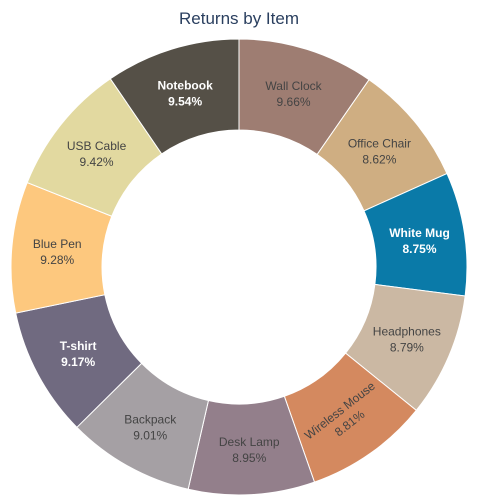  What do you see at coordinates (293, 94) in the screenshot?
I see `slice-label-wall-clock: Wall Clock 9.66%` at bounding box center [293, 94].